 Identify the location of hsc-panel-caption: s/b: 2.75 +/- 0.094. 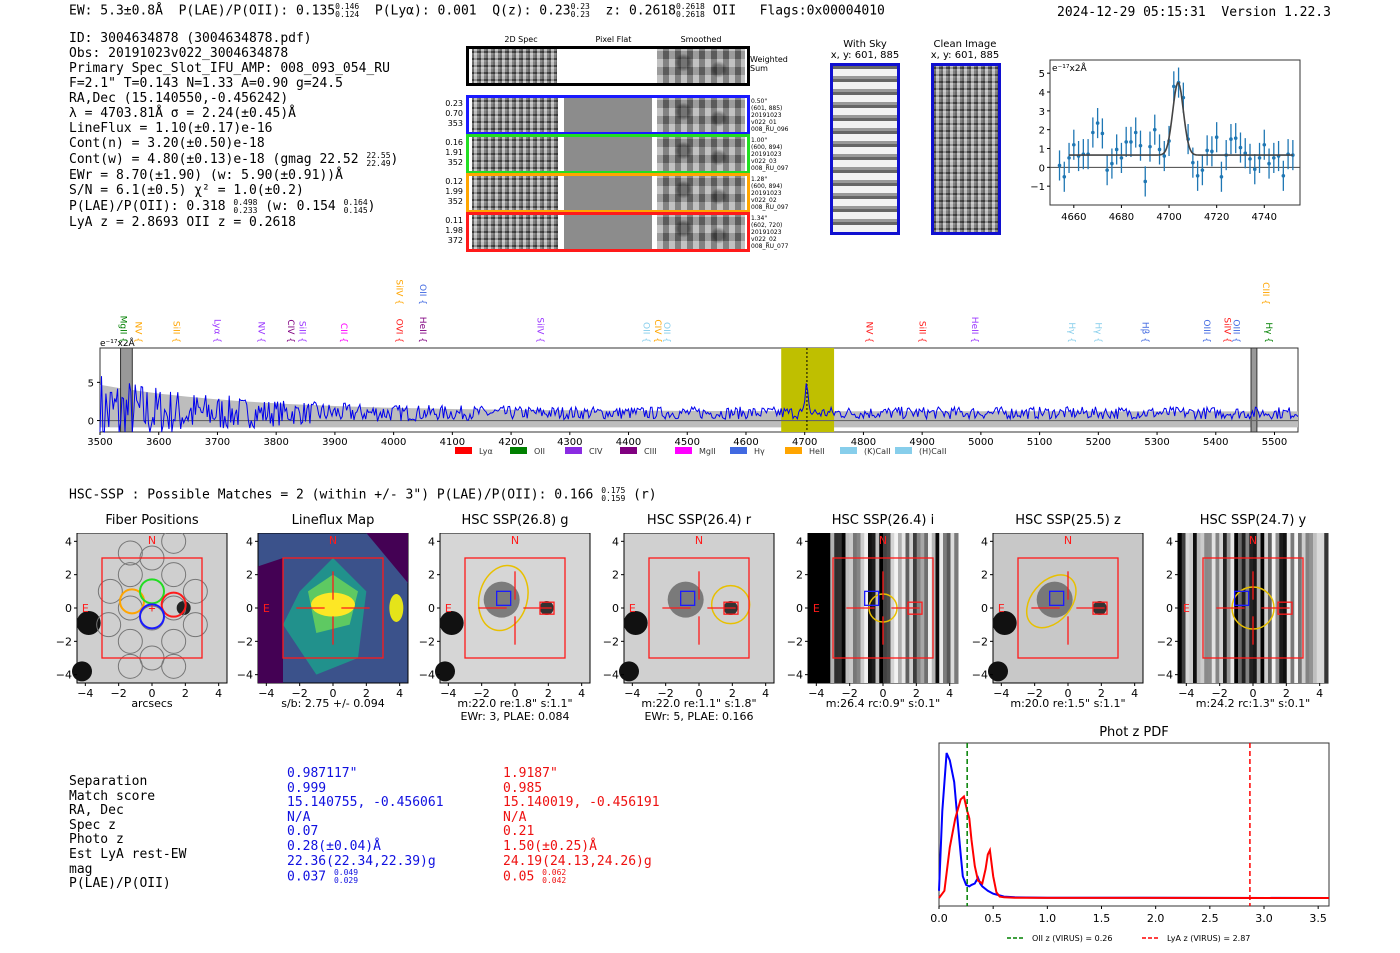
(333, 703).